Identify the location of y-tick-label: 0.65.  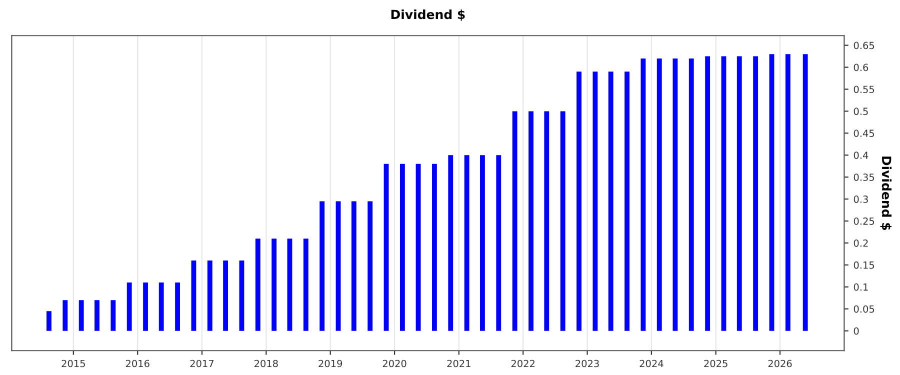
(864, 46).